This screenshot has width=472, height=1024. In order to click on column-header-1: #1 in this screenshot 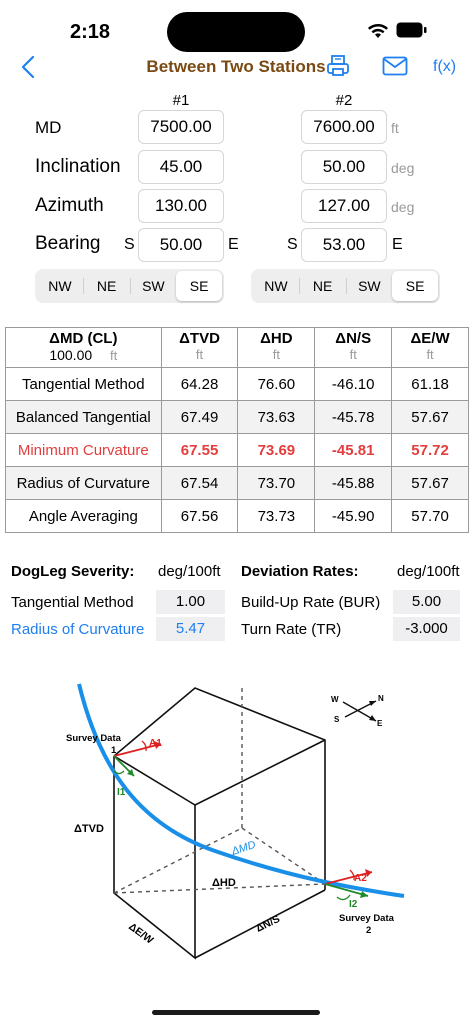, I will do `click(181, 100)`.